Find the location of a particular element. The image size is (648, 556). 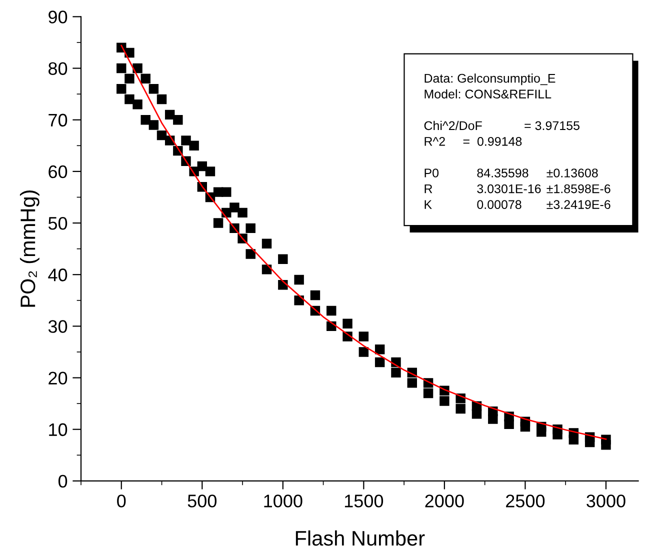

x-tick-label: 3000 is located at coordinates (606, 501).